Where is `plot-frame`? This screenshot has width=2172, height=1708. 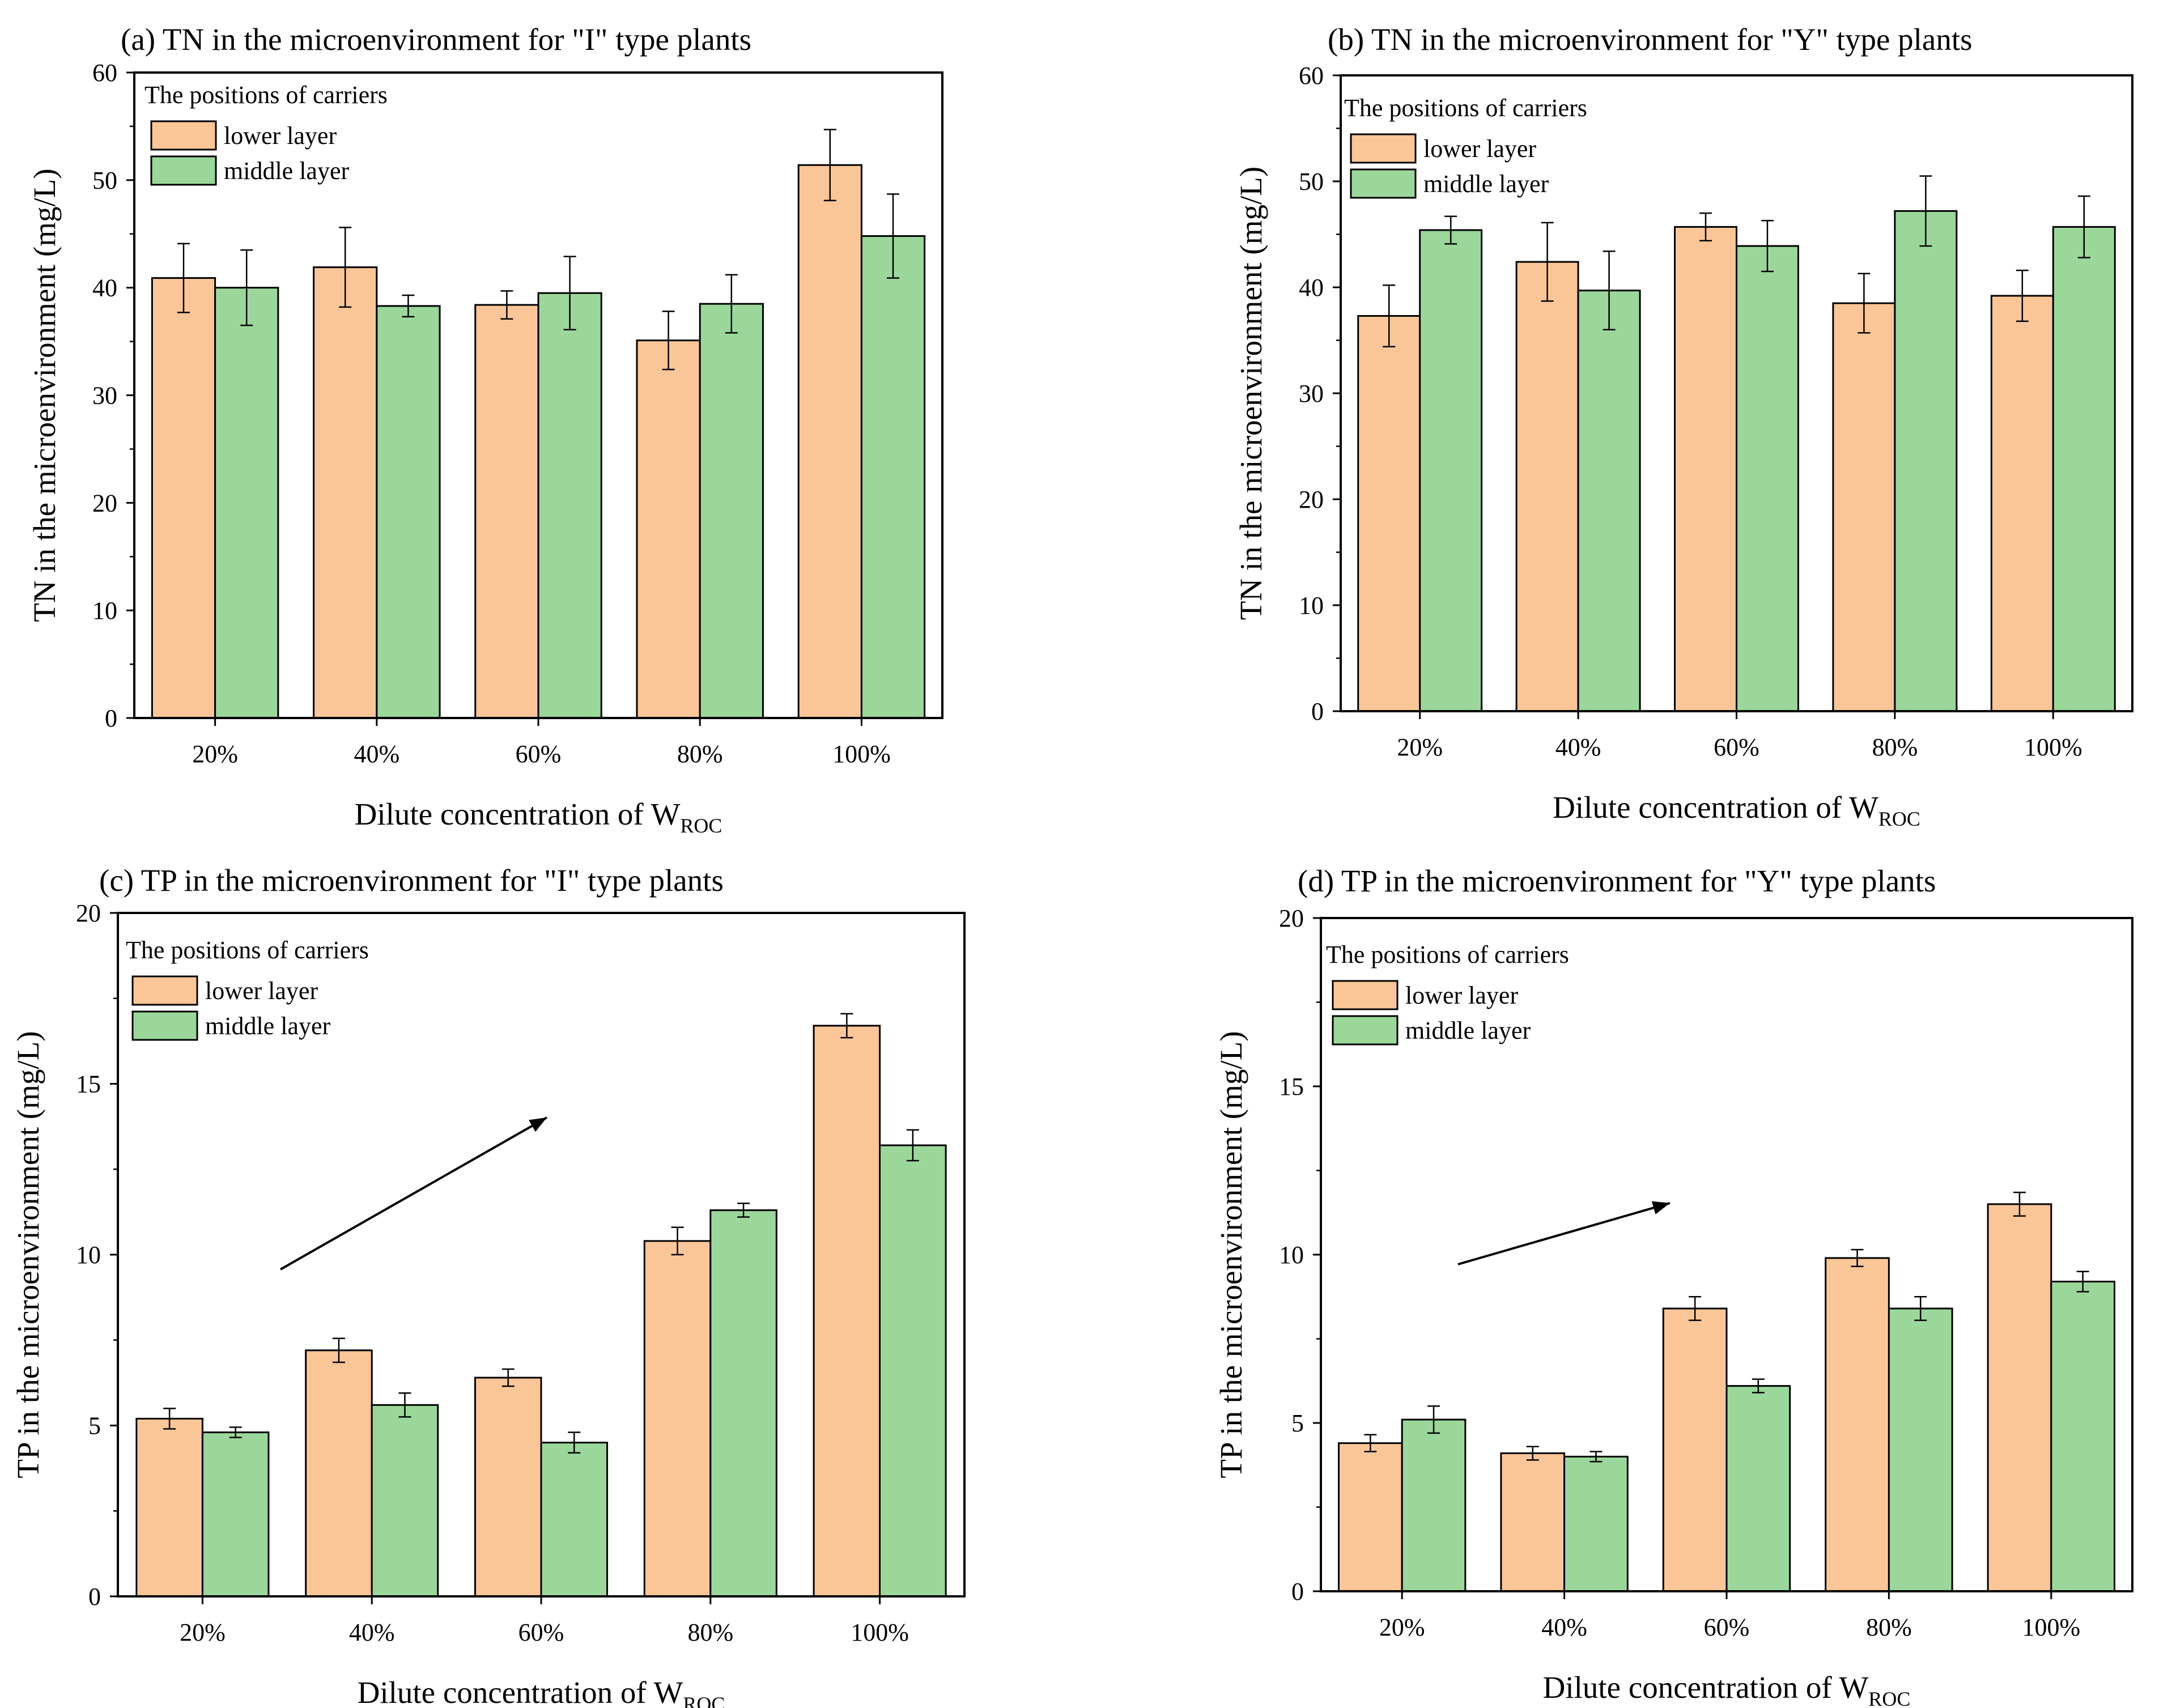
plot-frame is located at coordinates (538, 395).